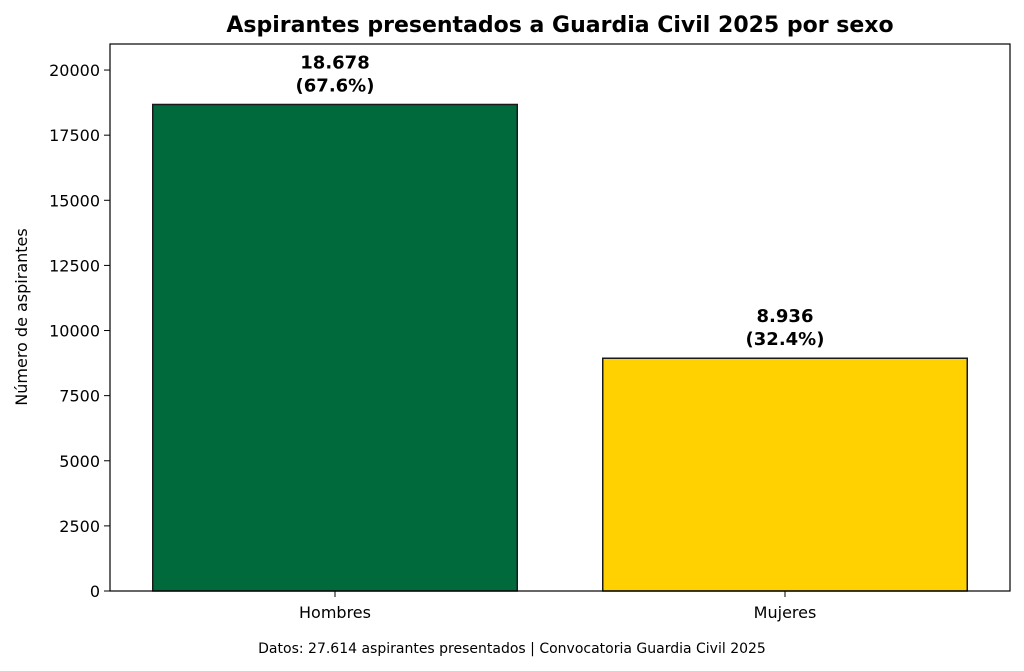  I want to click on y-tick-label: 17500, so click(74, 135).